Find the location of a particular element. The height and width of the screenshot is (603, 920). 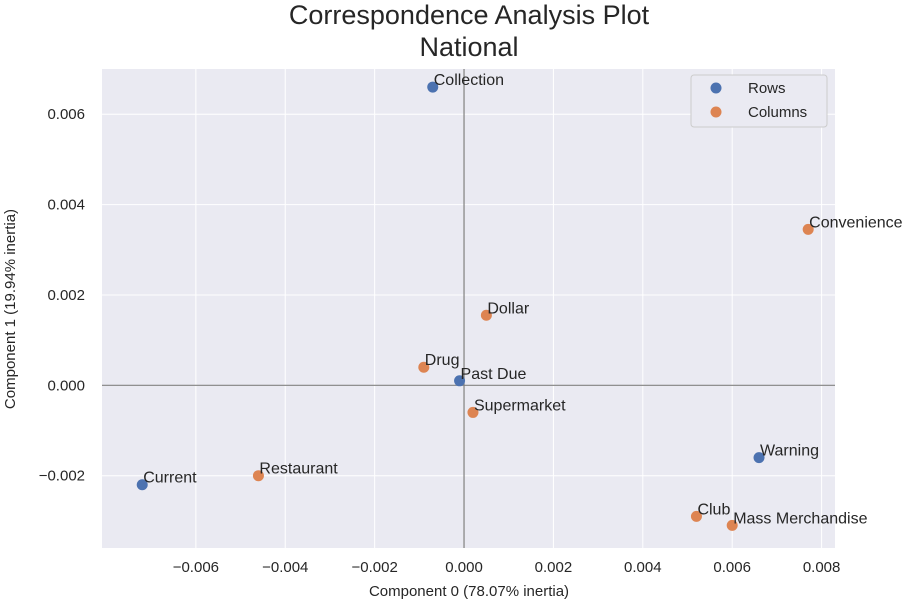

legend: Rows Columns is located at coordinates (759, 101).